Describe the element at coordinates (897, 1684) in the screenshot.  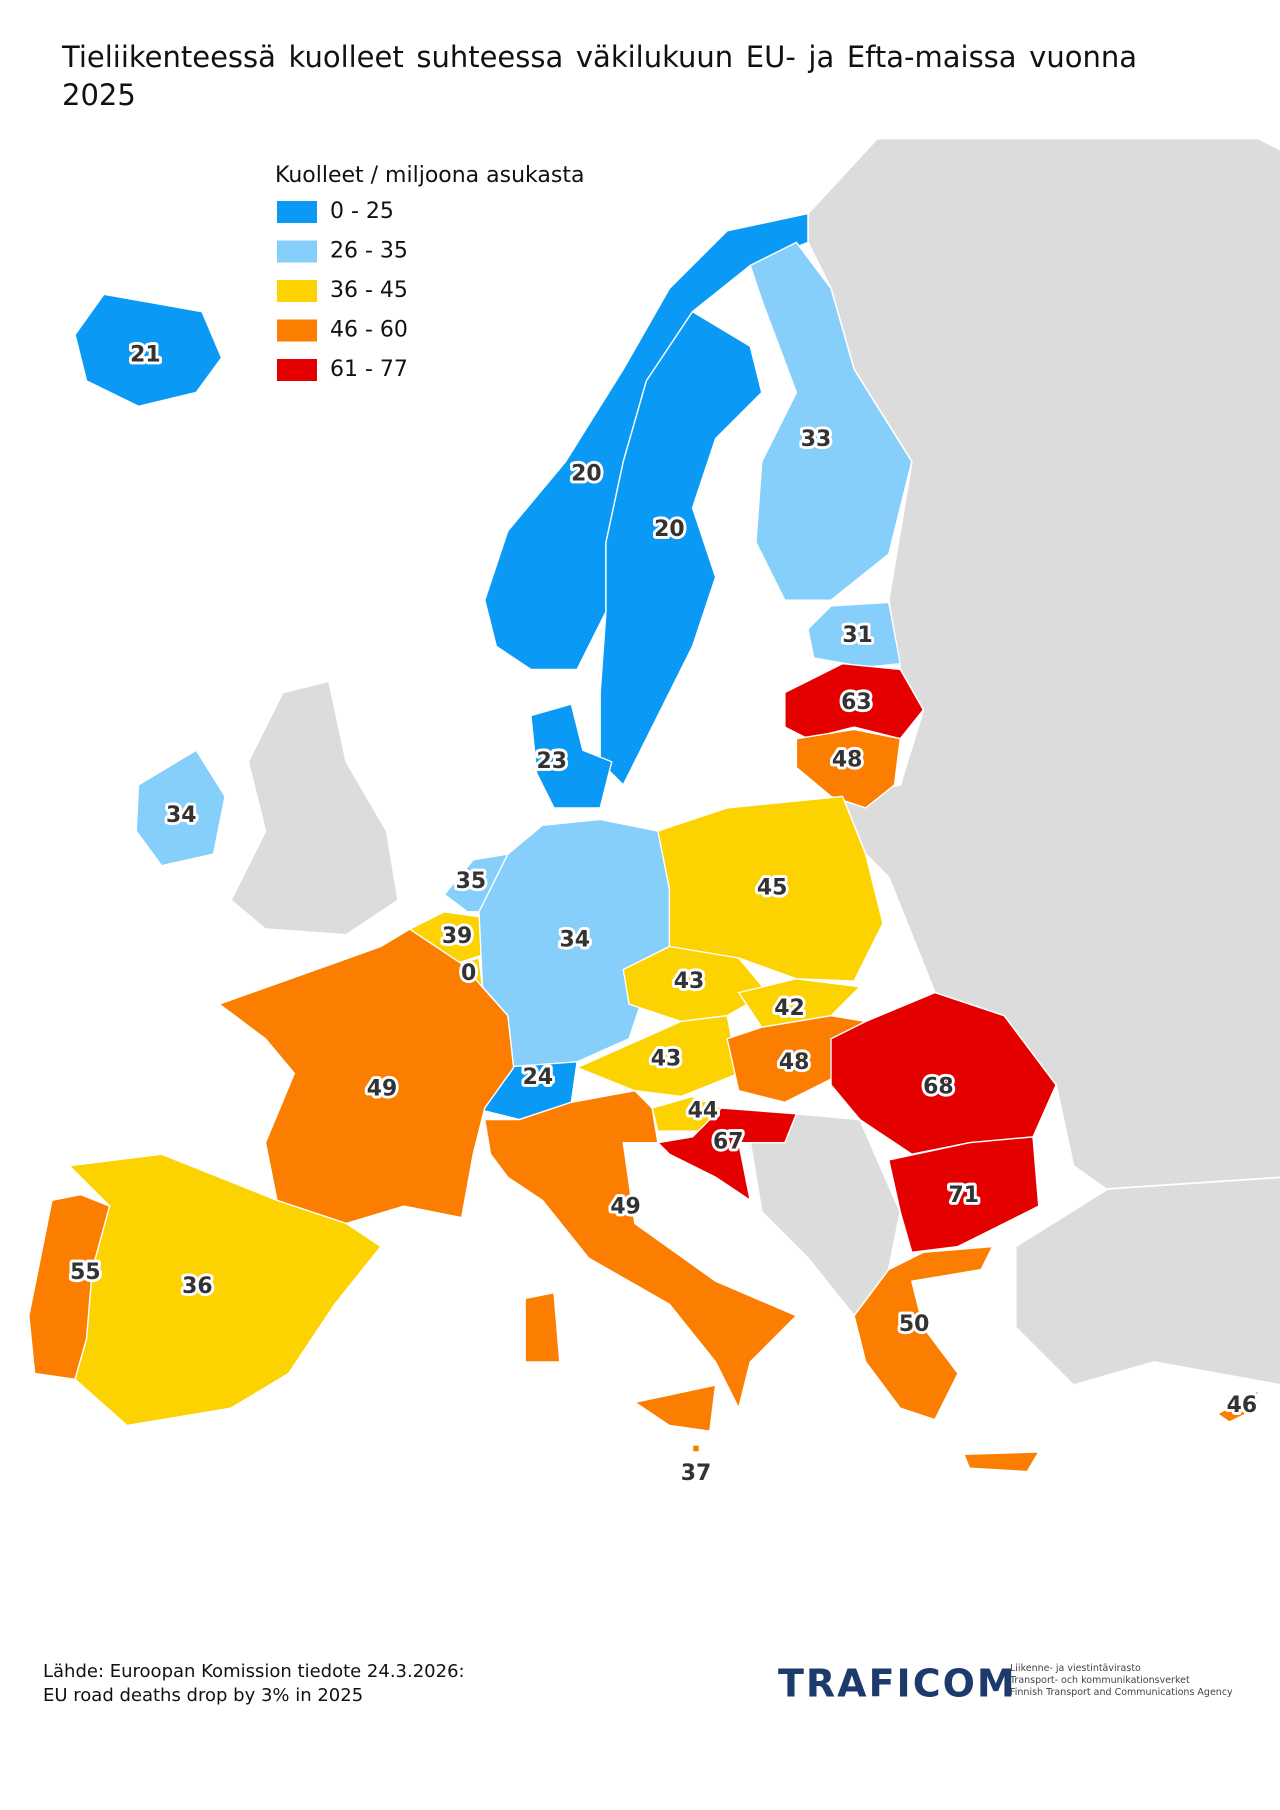
I see `logo-text: TRAFICOM` at that location.